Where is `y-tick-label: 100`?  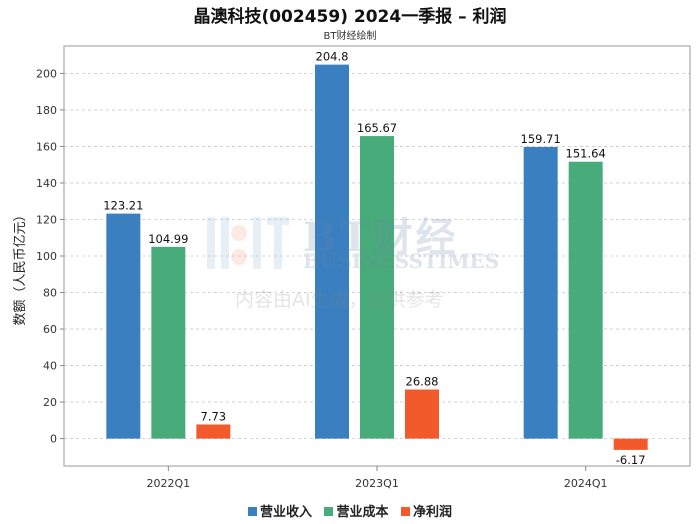
y-tick-label: 100 is located at coordinates (46, 256).